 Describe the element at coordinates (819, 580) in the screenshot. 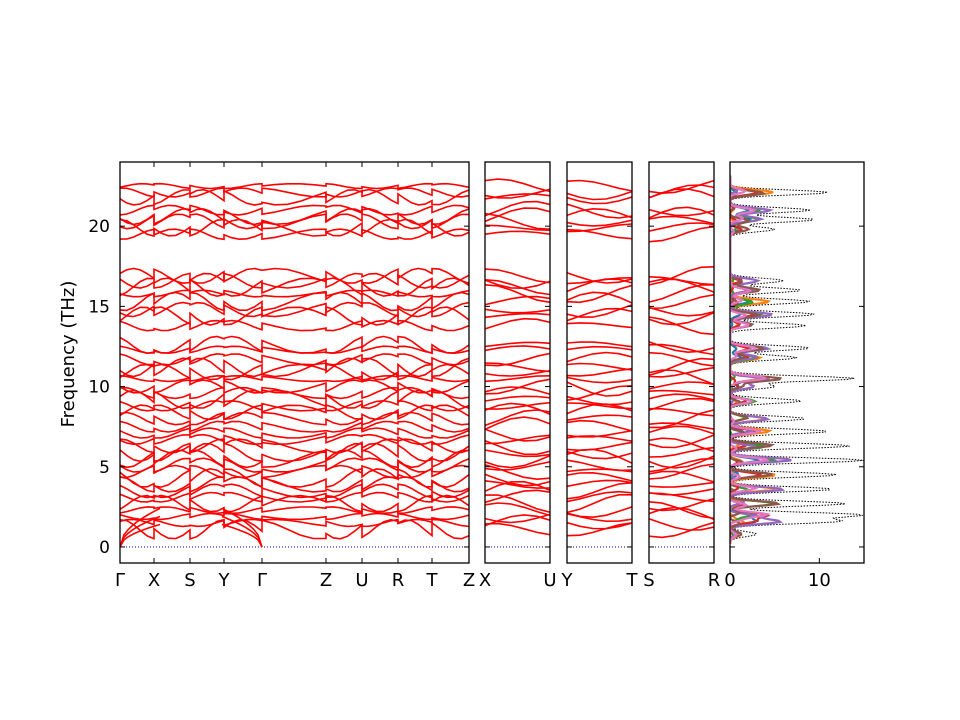

I see `x-tick-label: 10` at that location.